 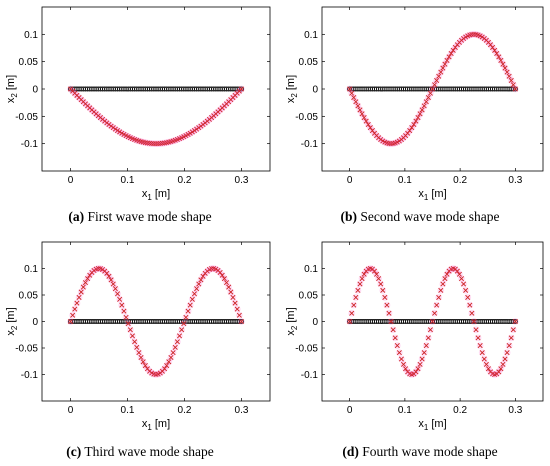 What do you see at coordinates (309, 62) in the screenshot?
I see `panel-b-ytick-label: 0.05` at bounding box center [309, 62].